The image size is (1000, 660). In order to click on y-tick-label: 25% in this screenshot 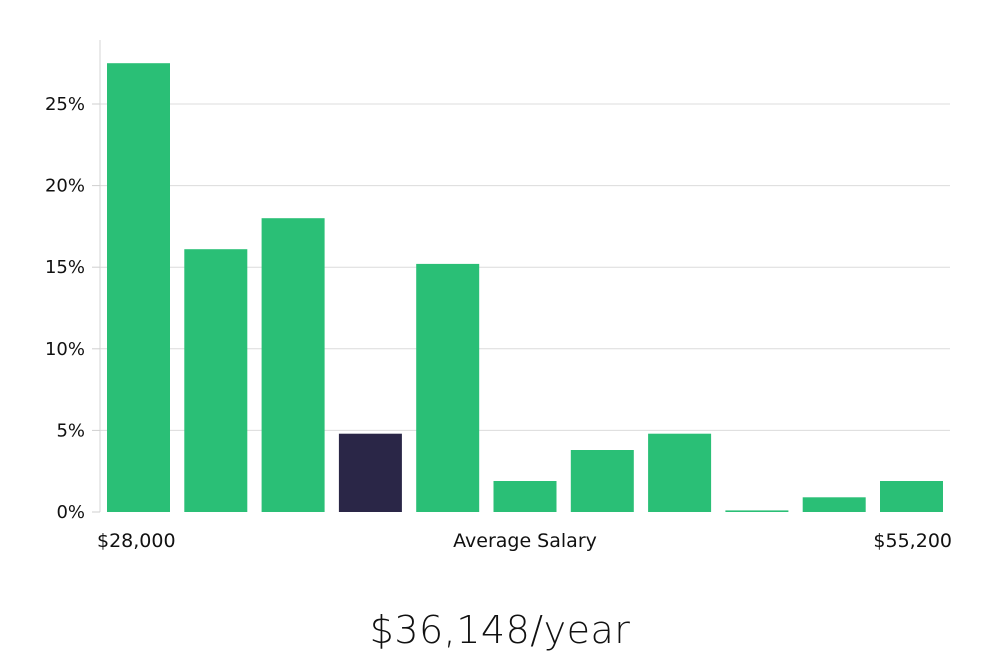, I will do `click(65, 104)`.